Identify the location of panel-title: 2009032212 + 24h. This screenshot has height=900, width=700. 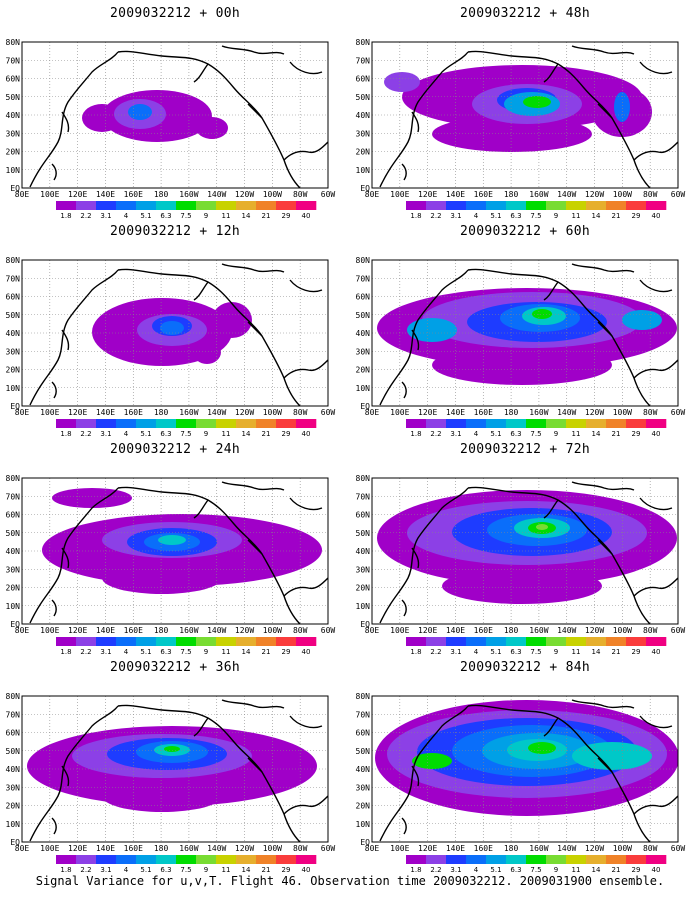
(175, 449).